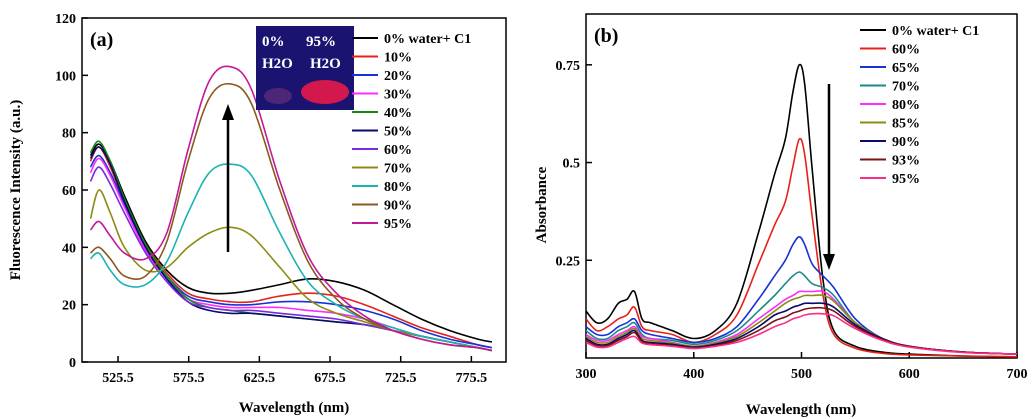  I want to click on legend-label-50: 50%, so click(398, 132).